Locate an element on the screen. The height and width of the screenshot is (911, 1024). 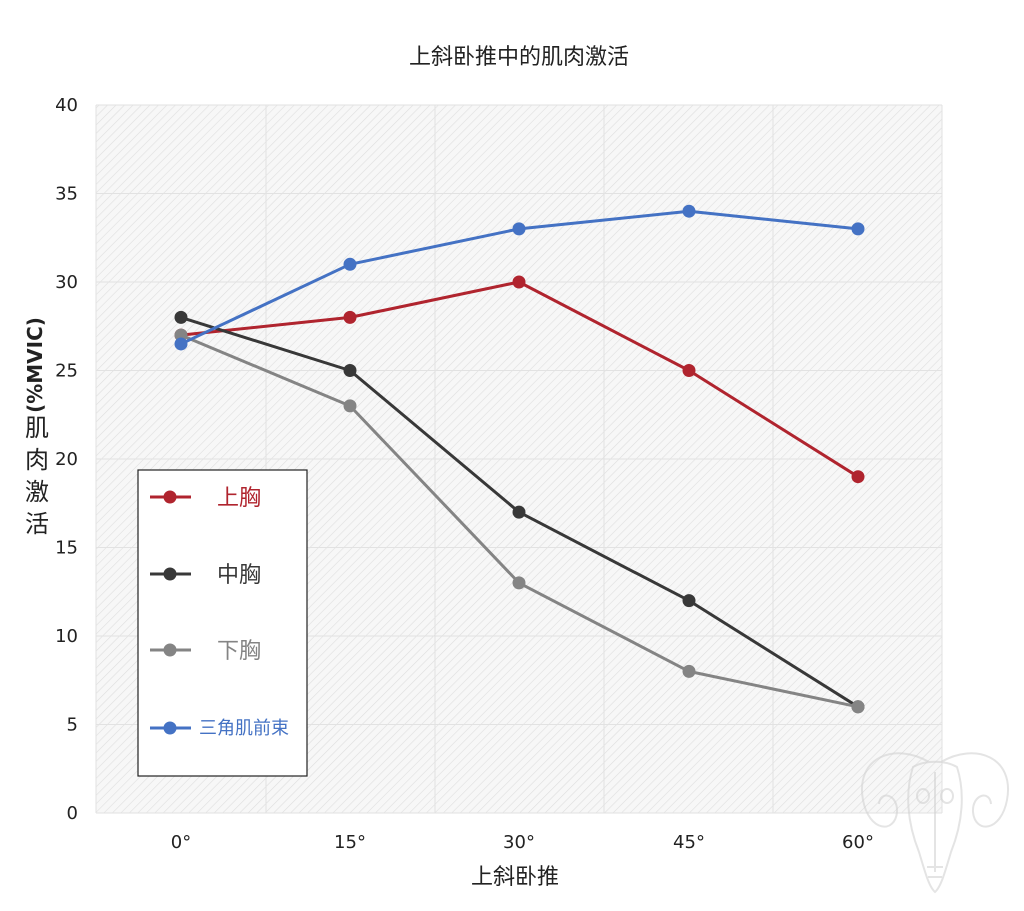
x-tick-label: 30° is located at coordinates (519, 842).